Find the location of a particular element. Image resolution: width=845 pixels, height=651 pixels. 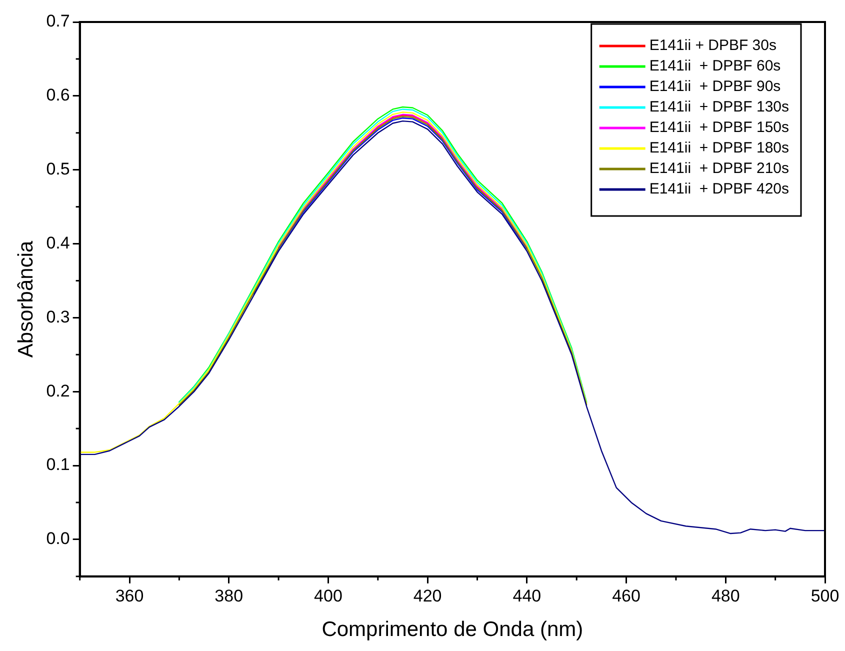

y-tick-label: 0.7 is located at coordinates (58, 21).